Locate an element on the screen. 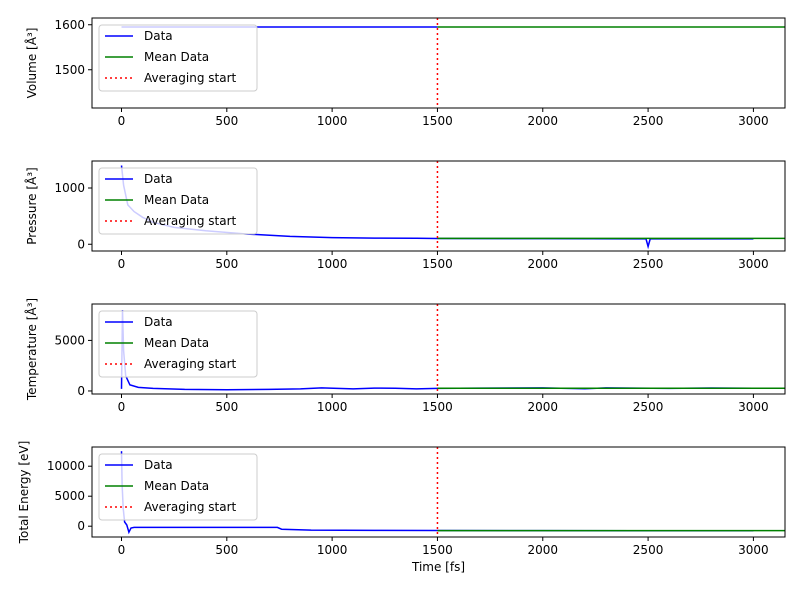  y-tick-label: 1000 is located at coordinates (69, 188).